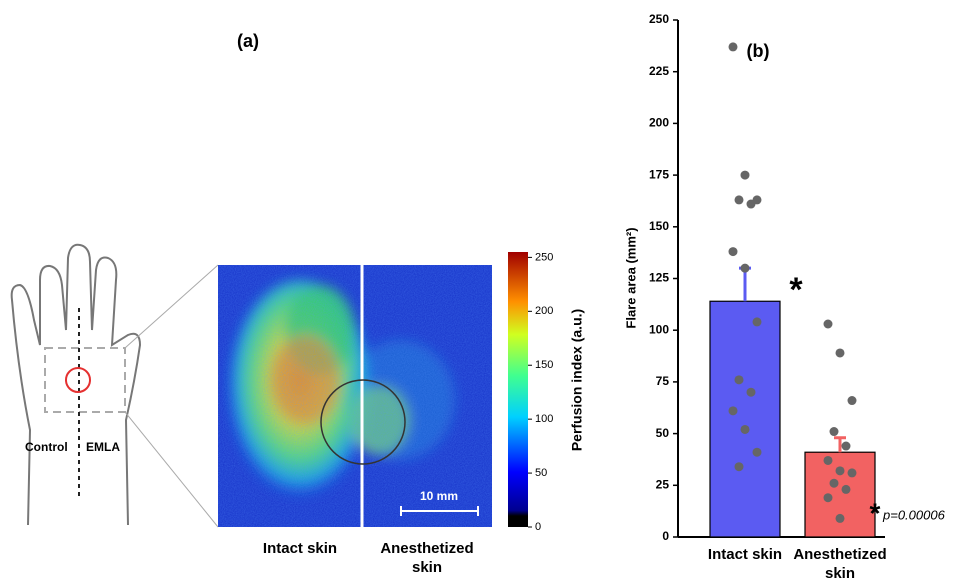 This screenshot has width=958, height=581. Describe the element at coordinates (659, 329) in the screenshot. I see `y-tick-label: 100` at that location.